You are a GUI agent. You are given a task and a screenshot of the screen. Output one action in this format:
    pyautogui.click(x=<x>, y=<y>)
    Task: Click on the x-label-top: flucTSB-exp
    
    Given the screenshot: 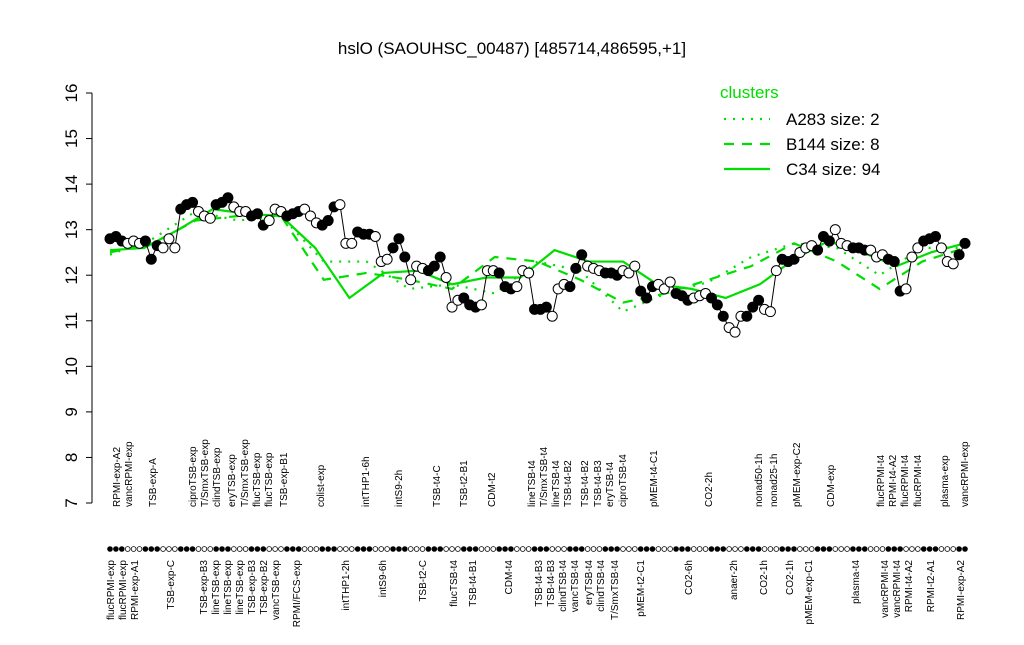 What is the action you would take?
    pyautogui.click(x=257, y=479)
    